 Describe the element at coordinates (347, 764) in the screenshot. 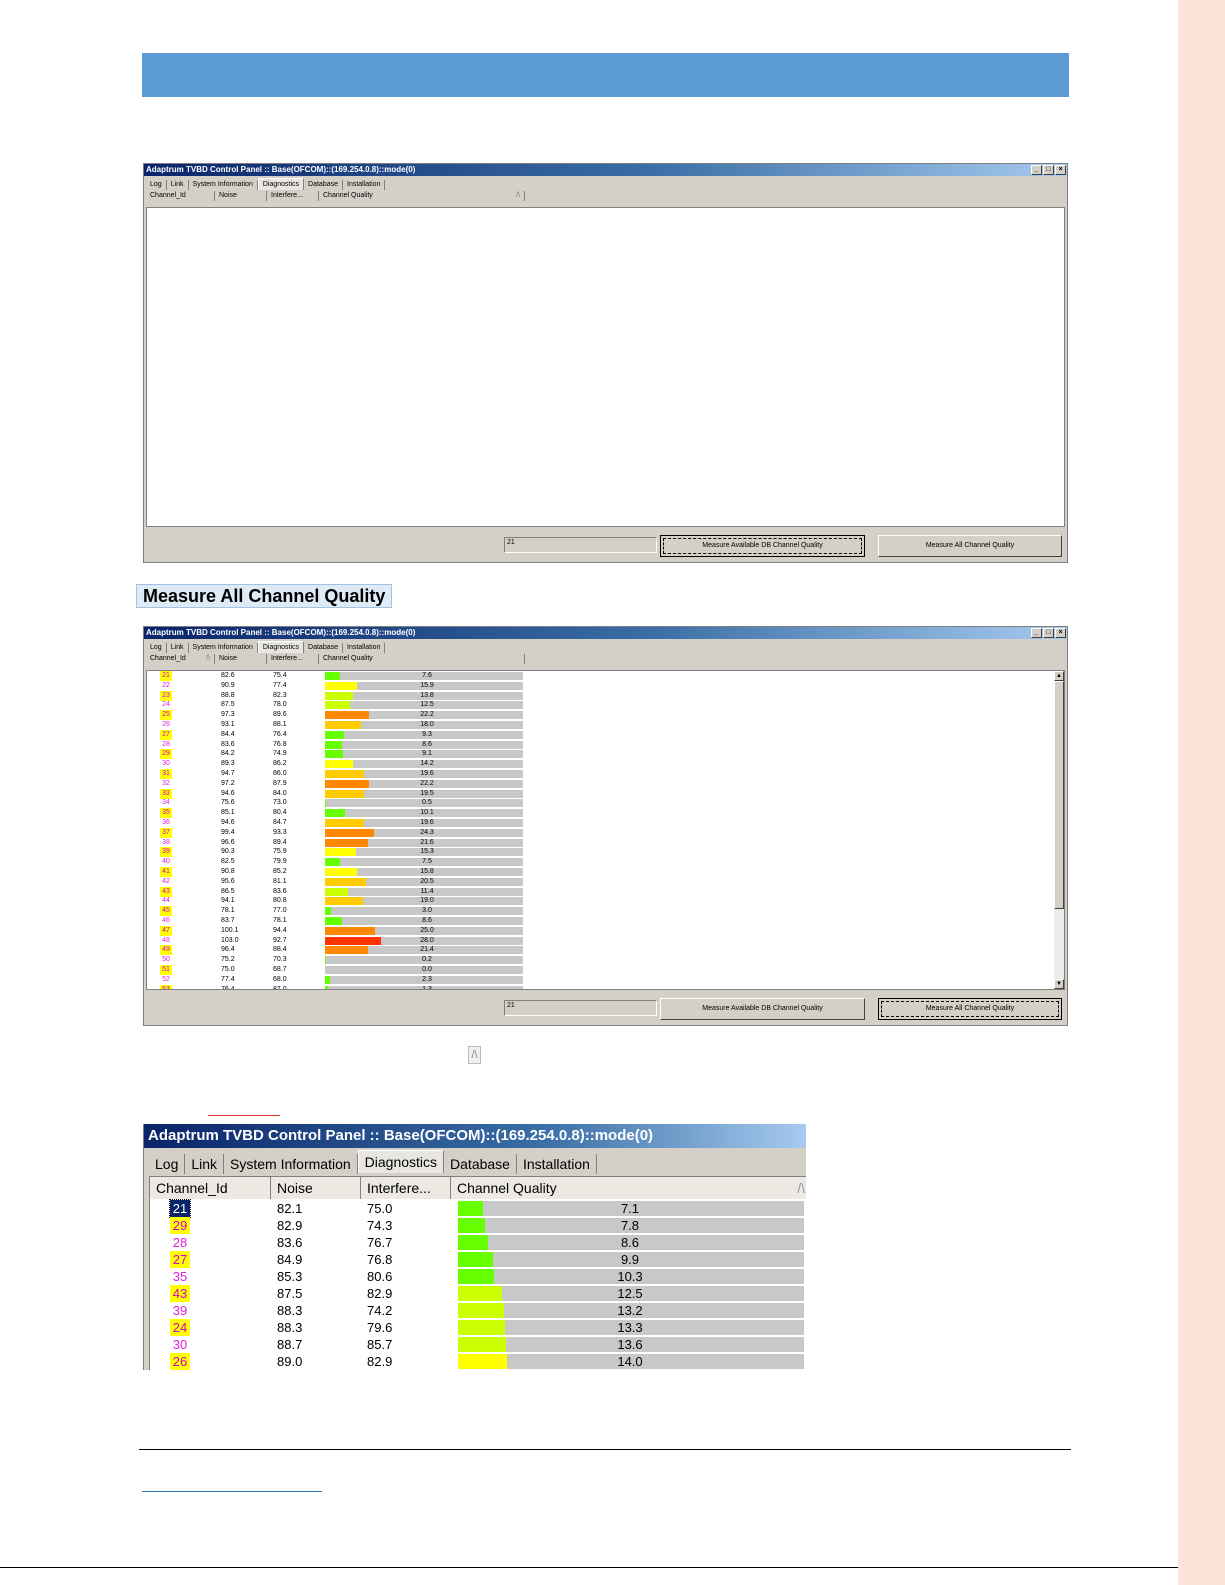

I see `table-row: 30 89.3 86.2 14.2` at that location.